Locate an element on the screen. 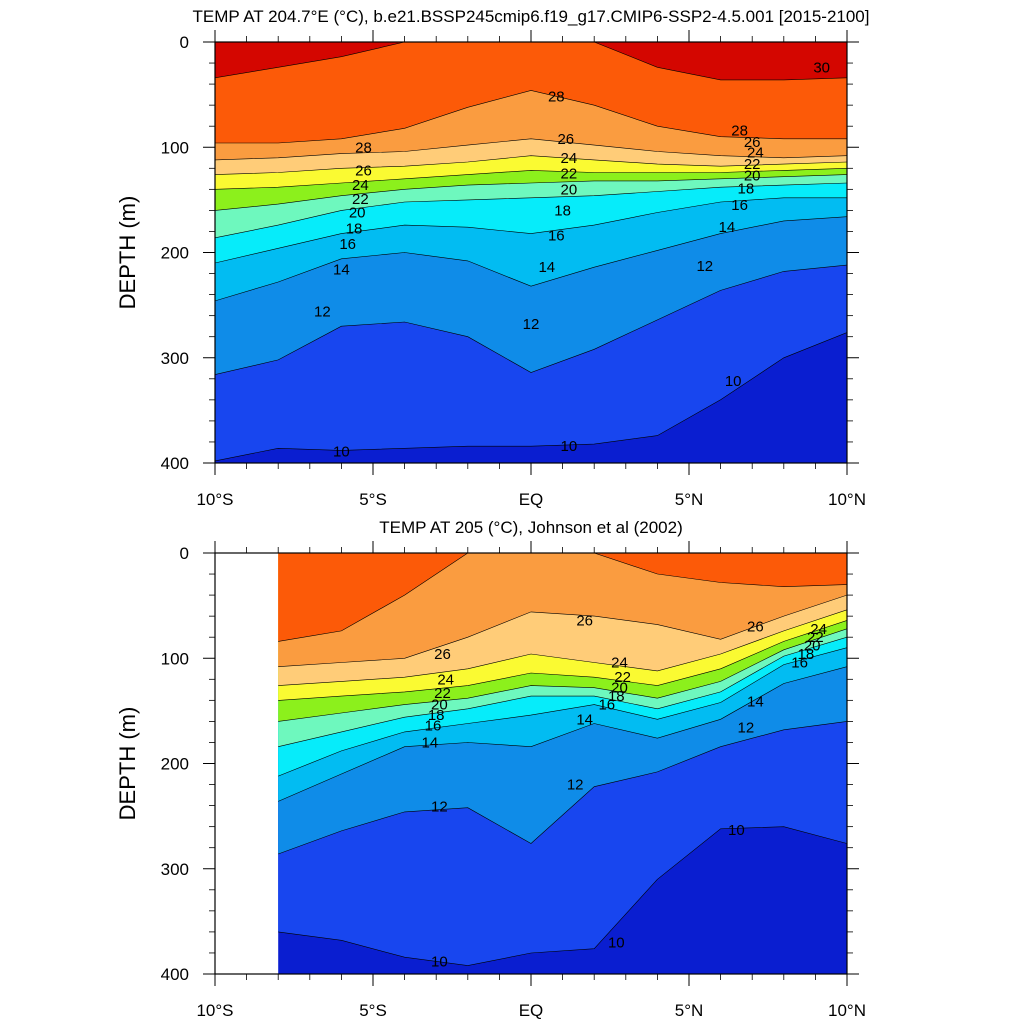 The width and height of the screenshot is (1024, 1024). y-tick-label: 300 is located at coordinates (175, 358).